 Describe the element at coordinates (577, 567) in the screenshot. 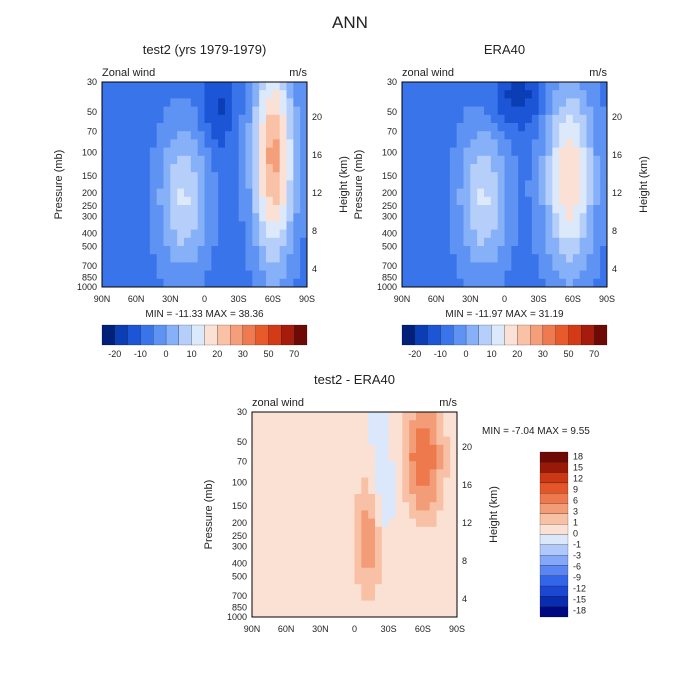

I see `cb-label: -6` at that location.